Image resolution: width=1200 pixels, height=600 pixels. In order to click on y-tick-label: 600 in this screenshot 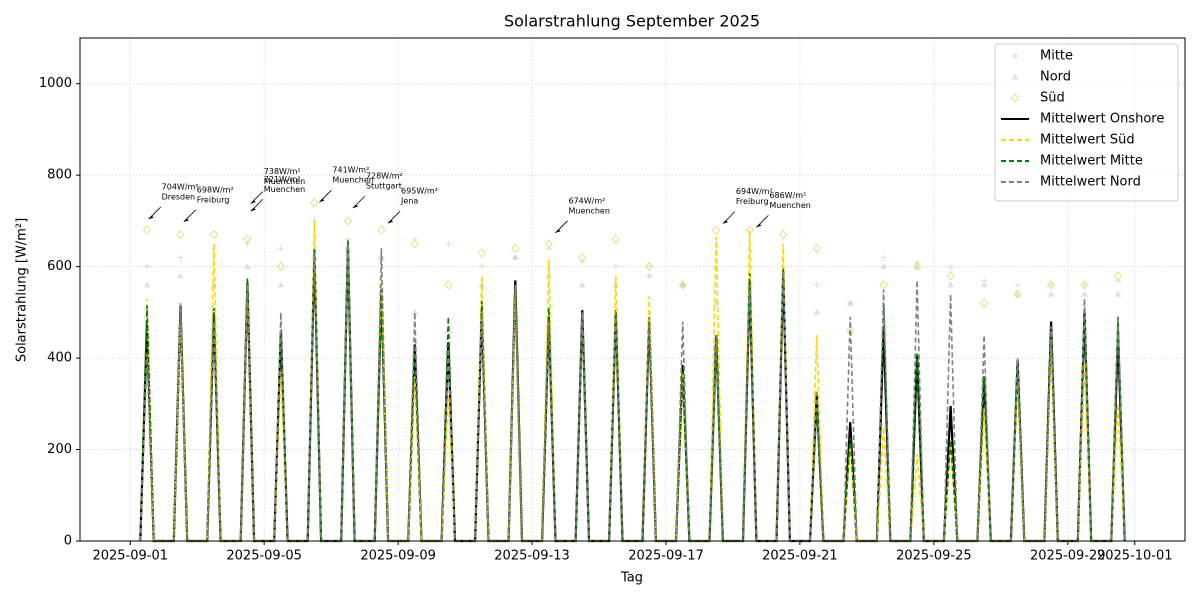, I will do `click(59, 266)`.